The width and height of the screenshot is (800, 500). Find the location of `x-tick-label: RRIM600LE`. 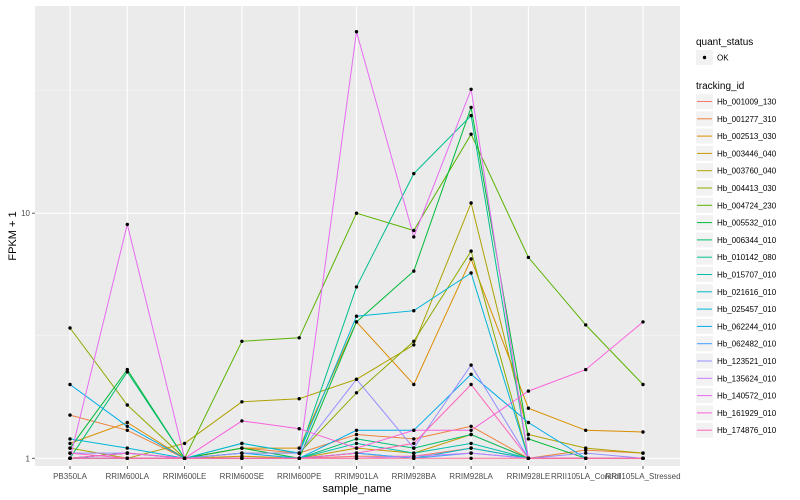

x-tick-label: RRIM600LE is located at coordinates (185, 476).